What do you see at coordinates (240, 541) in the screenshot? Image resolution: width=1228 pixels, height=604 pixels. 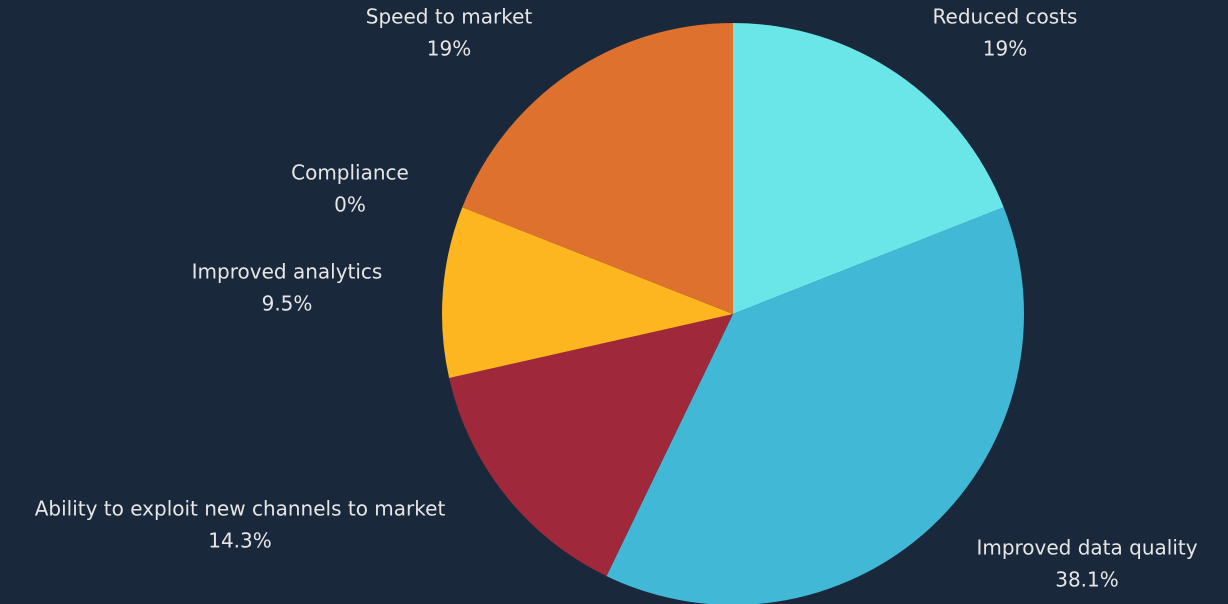 I see `slice-value: 14.3%` at bounding box center [240, 541].